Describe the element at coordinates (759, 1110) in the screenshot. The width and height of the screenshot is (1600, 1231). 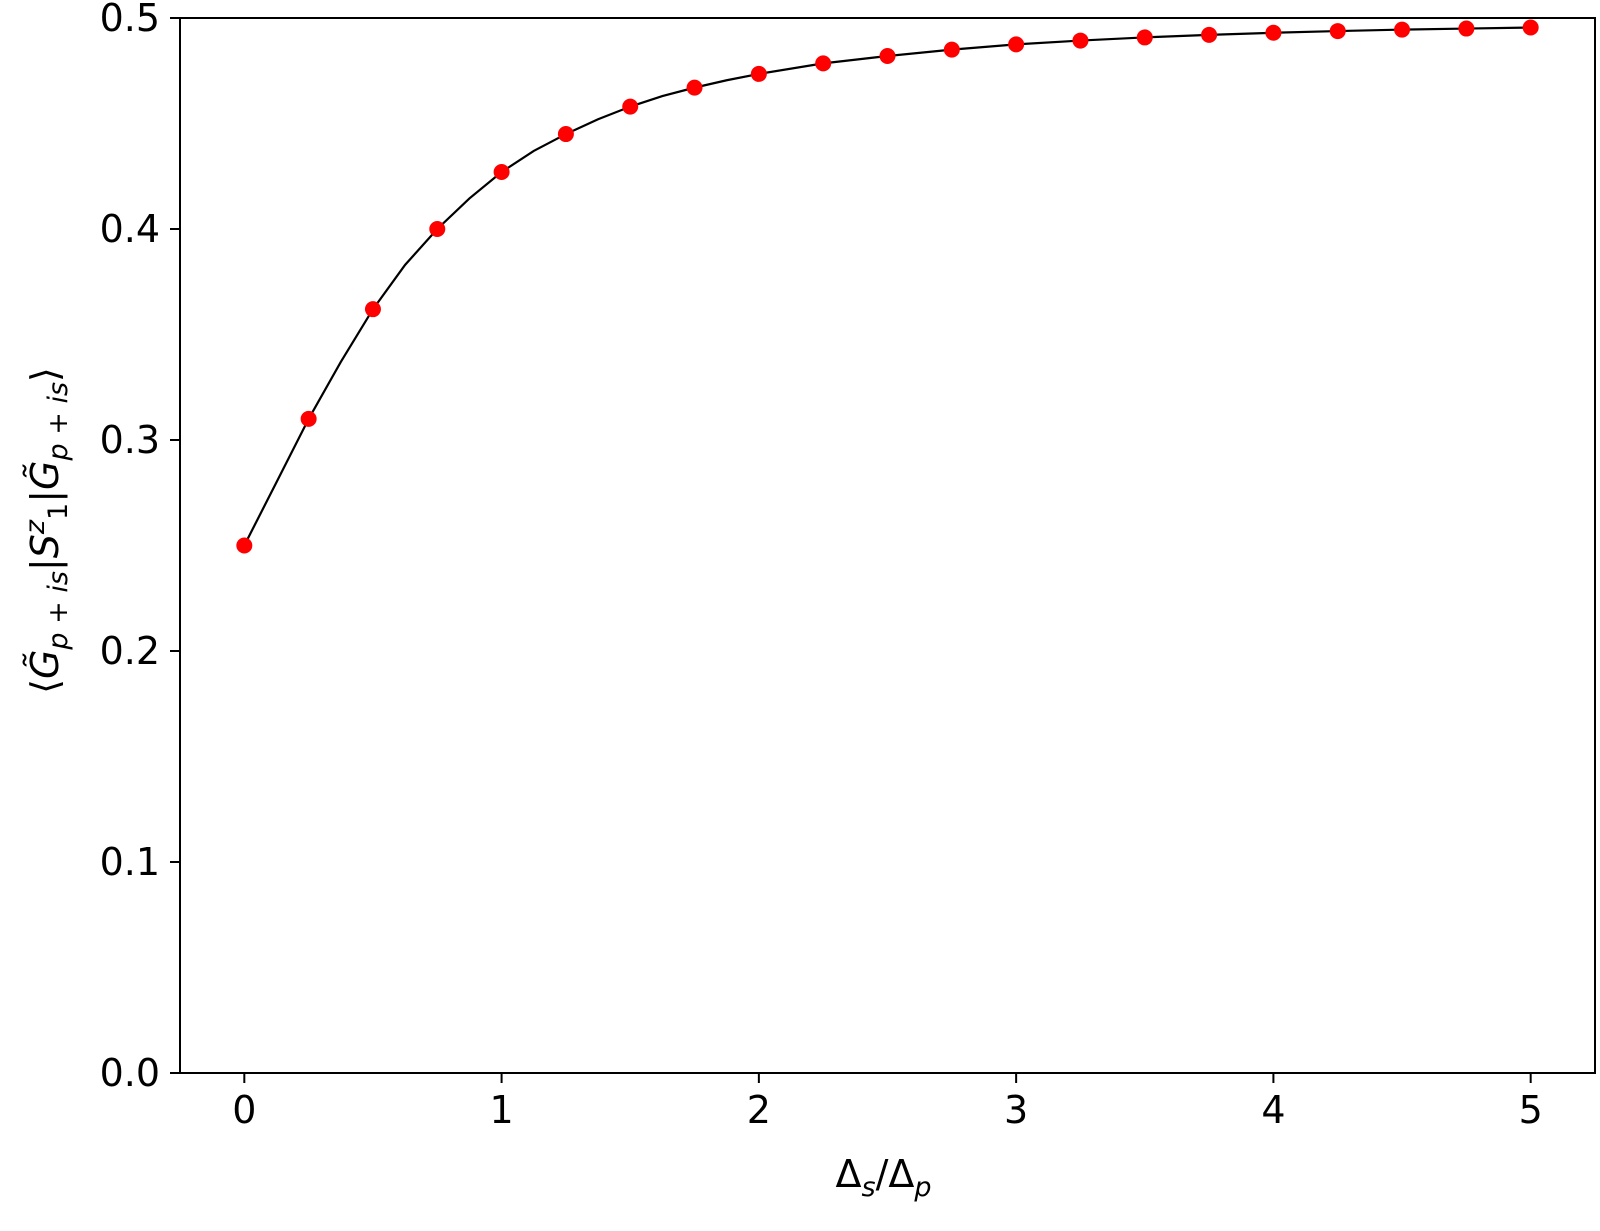
I see `x-tick-label: 2` at that location.